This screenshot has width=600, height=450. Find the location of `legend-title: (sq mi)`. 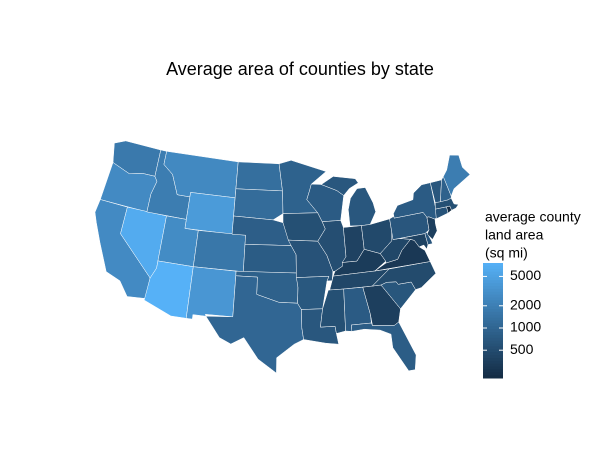

legend-title: (sq mi) is located at coordinates (506, 253).